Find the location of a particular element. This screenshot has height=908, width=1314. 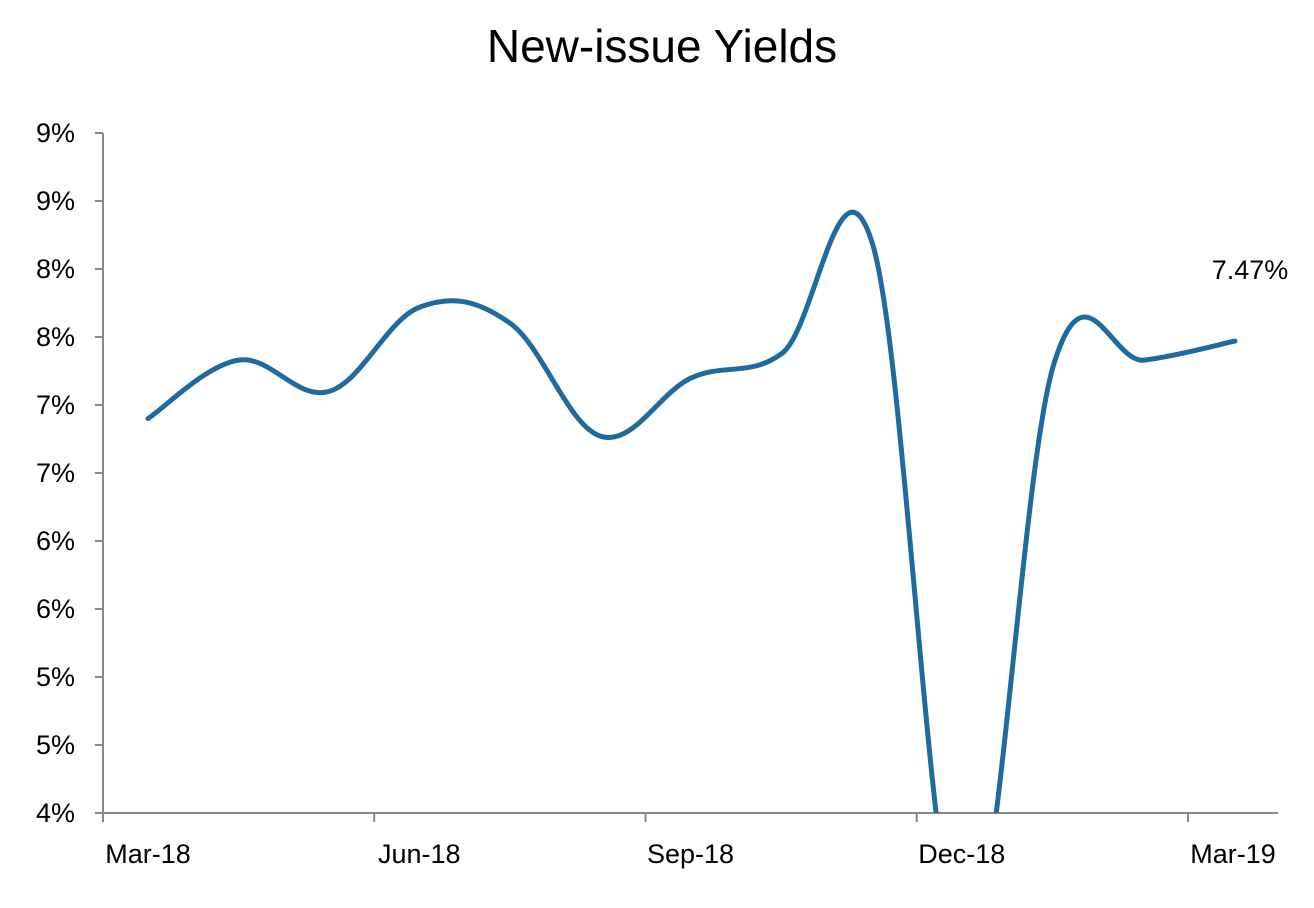

chart-title: New-issue Yields is located at coordinates (662, 46).